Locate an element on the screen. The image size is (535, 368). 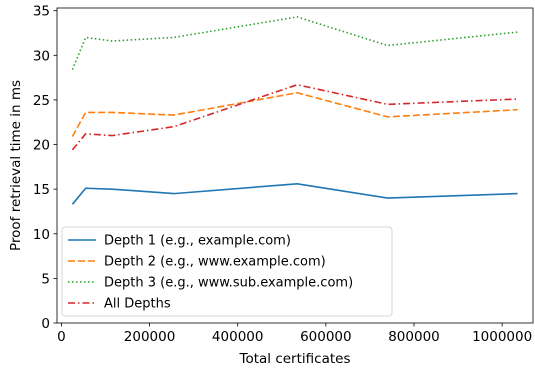
legend-label-3: Depth 3 (e.g., www.sub.example.com) is located at coordinates (228, 283).